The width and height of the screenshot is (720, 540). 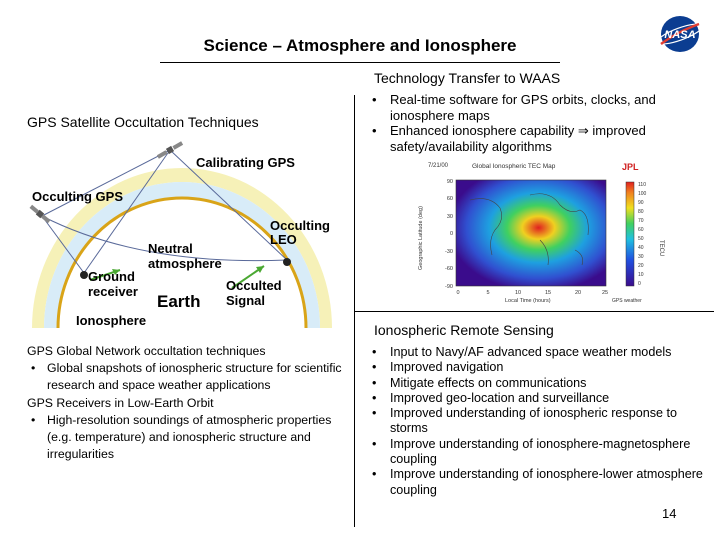 I want to click on svg-text: 70, so click(x=641, y=221).